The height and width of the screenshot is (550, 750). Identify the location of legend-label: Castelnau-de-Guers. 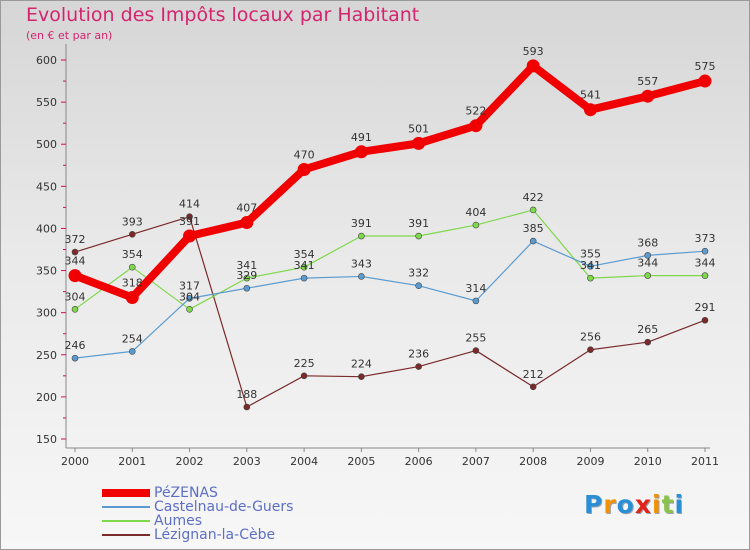
(224, 507).